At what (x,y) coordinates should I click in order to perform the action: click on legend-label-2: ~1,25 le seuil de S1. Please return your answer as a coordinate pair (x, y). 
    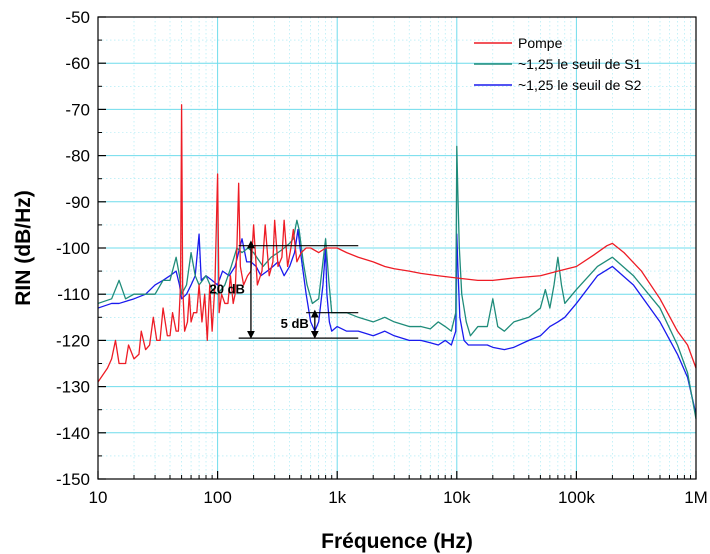
    Looking at the image, I should click on (580, 64).